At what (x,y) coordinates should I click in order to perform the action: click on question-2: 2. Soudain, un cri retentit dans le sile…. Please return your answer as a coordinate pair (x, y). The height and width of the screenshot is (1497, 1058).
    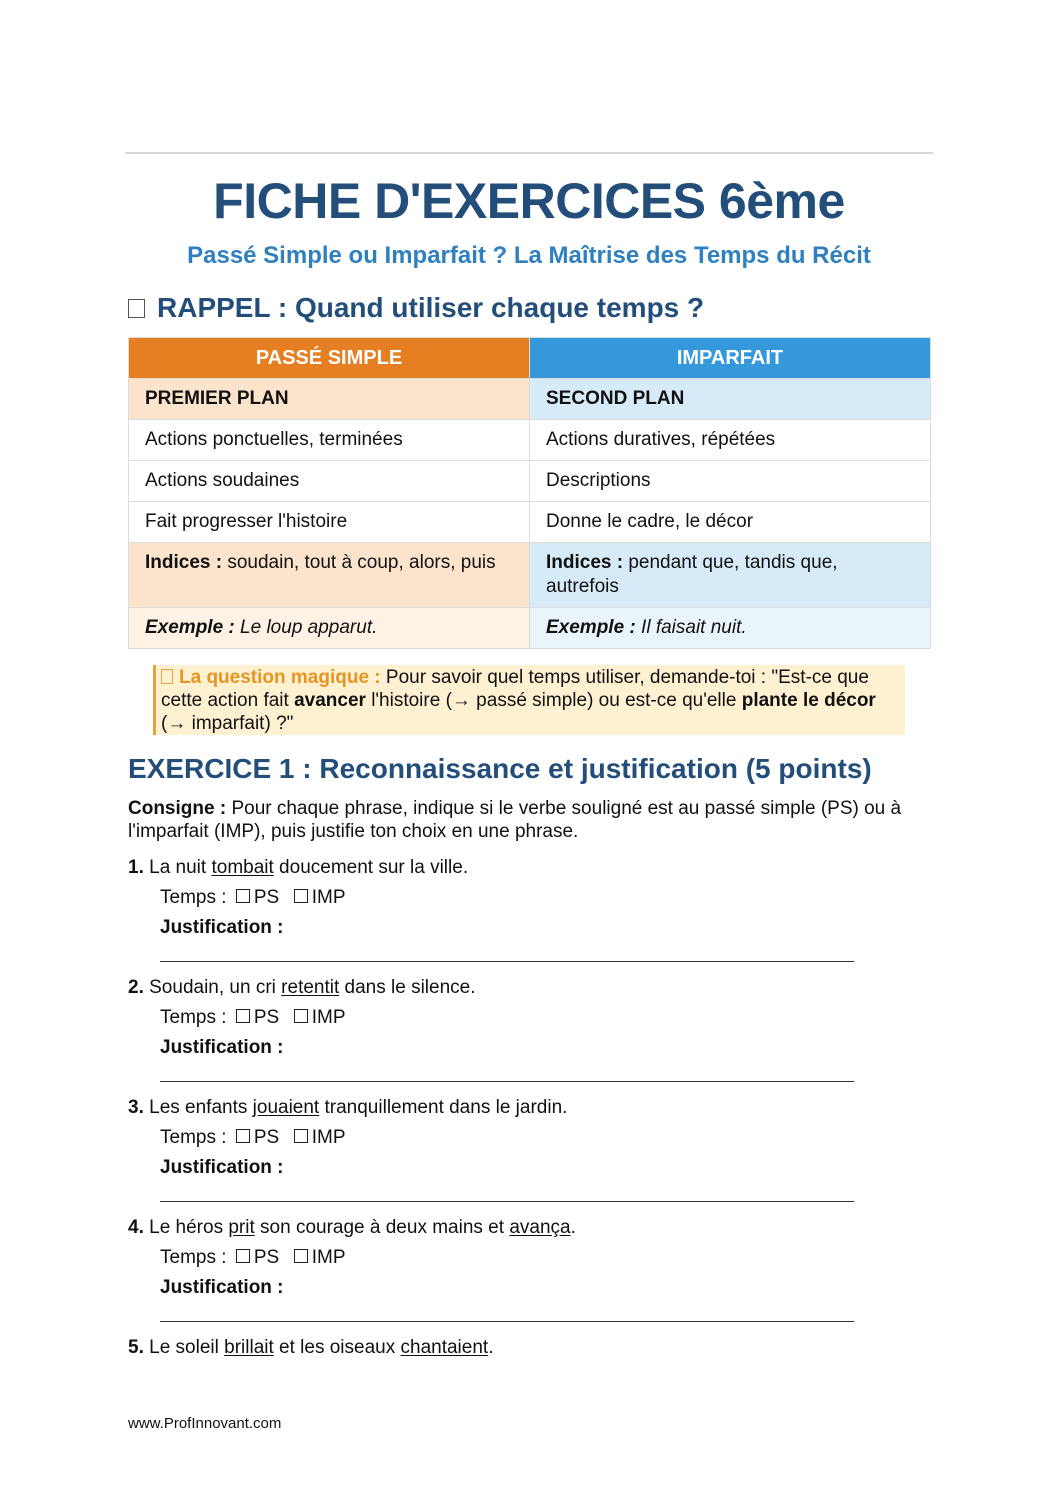
    Looking at the image, I should click on (498, 1029).